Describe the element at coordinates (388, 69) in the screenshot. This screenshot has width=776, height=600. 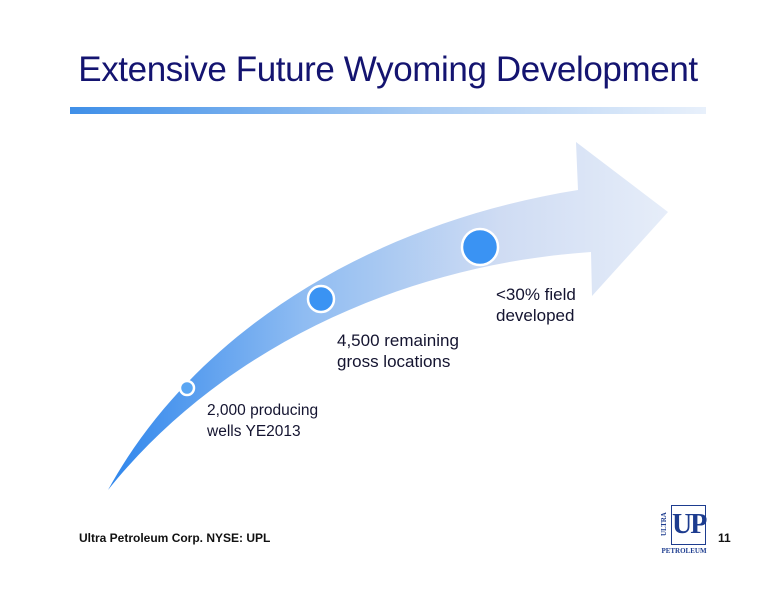
I see `slide-title: Extensive Future Wyoming Development` at that location.